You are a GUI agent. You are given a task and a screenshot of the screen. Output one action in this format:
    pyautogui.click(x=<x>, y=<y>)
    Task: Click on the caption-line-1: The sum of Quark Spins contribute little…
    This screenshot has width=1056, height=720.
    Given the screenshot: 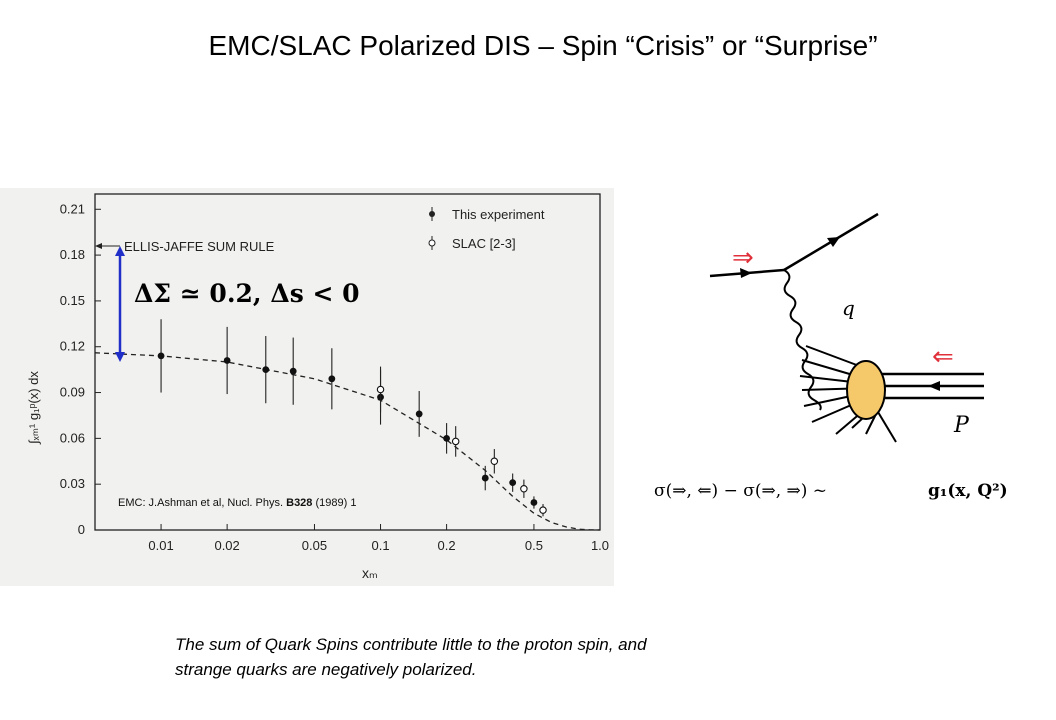 What is the action you would take?
    pyautogui.click(x=411, y=644)
    